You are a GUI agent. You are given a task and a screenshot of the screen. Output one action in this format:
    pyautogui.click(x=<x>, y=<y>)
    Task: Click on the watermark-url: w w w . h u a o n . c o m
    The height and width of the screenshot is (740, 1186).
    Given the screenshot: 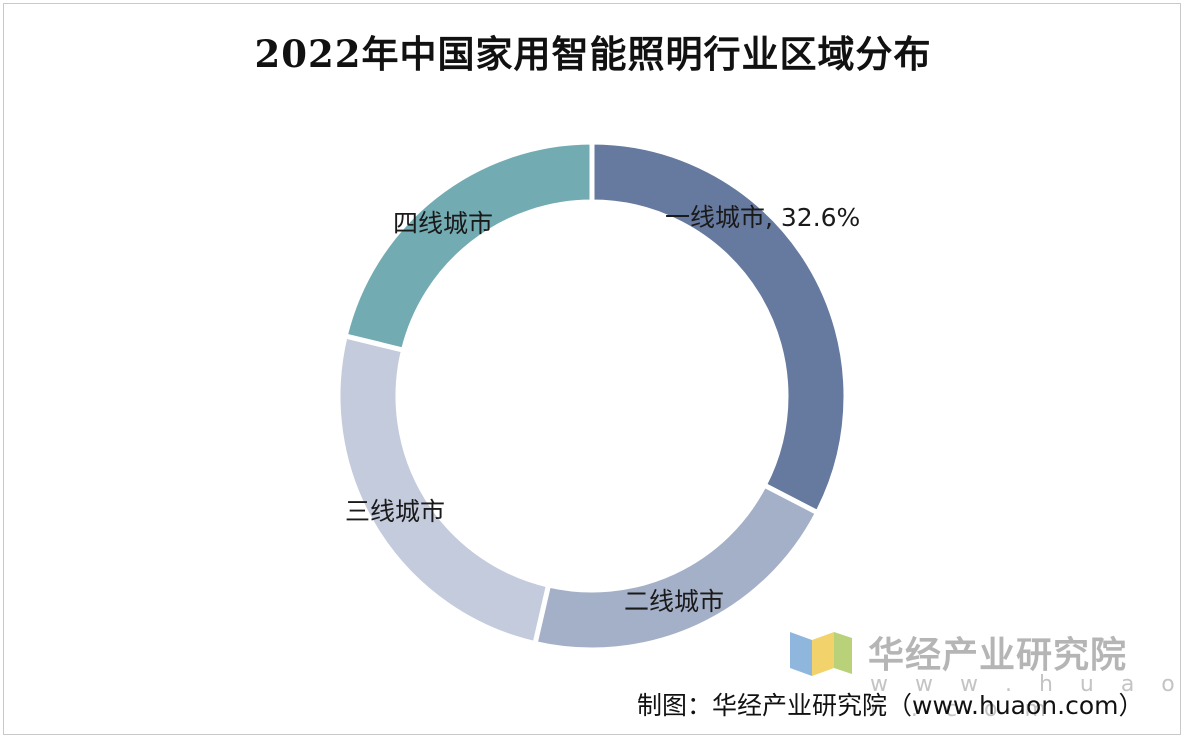 What is the action you would take?
    pyautogui.click(x=1027, y=697)
    